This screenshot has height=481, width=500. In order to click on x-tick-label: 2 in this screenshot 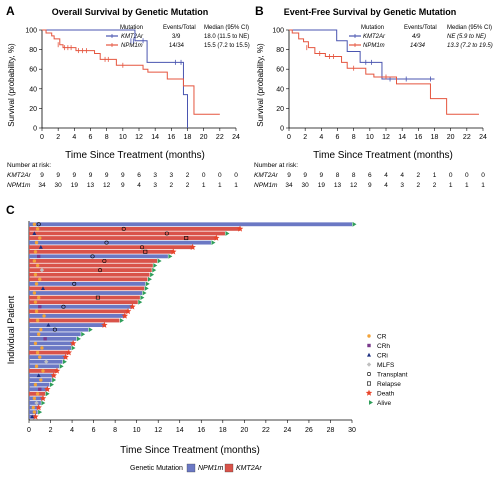, I will do `click(51, 430)`.